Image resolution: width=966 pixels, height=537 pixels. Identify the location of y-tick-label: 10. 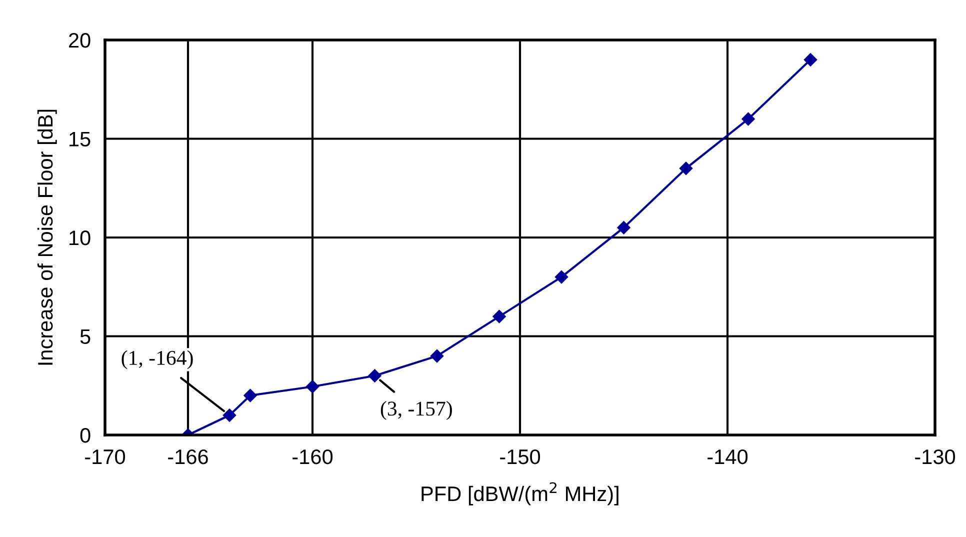
(80, 238).